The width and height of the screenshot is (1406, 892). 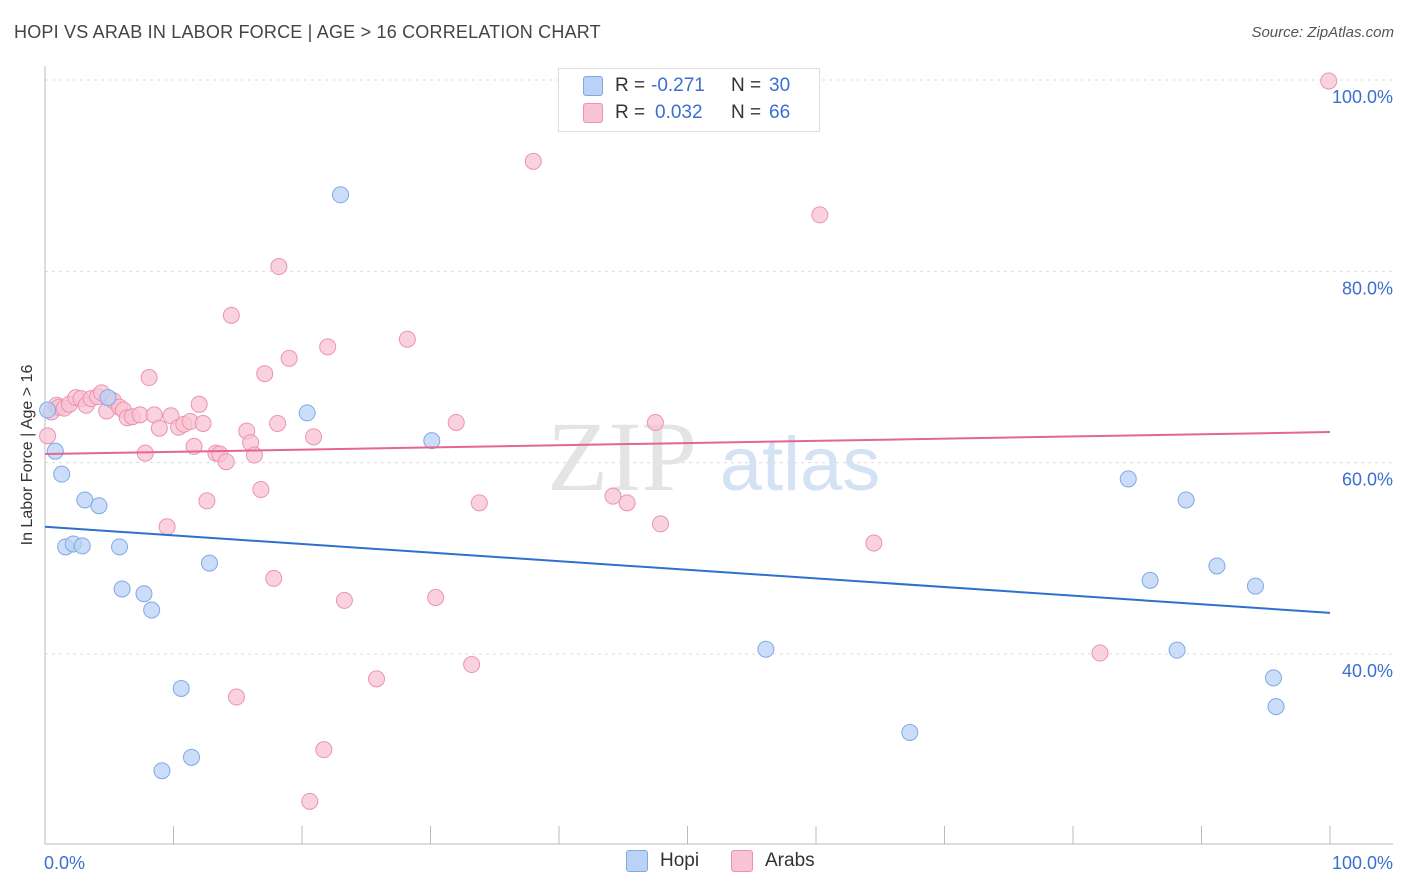 What do you see at coordinates (593, 86) in the screenshot?
I see `hopi-swatch` at bounding box center [593, 86].